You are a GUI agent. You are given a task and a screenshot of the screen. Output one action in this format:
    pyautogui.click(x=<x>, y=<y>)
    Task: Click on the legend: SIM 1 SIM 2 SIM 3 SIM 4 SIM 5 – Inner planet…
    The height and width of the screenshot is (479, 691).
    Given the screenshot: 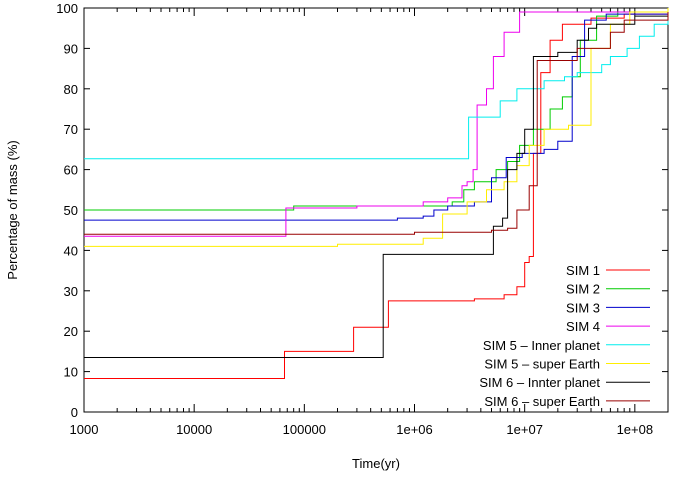 What is the action you would take?
    pyautogui.click(x=564, y=336)
    